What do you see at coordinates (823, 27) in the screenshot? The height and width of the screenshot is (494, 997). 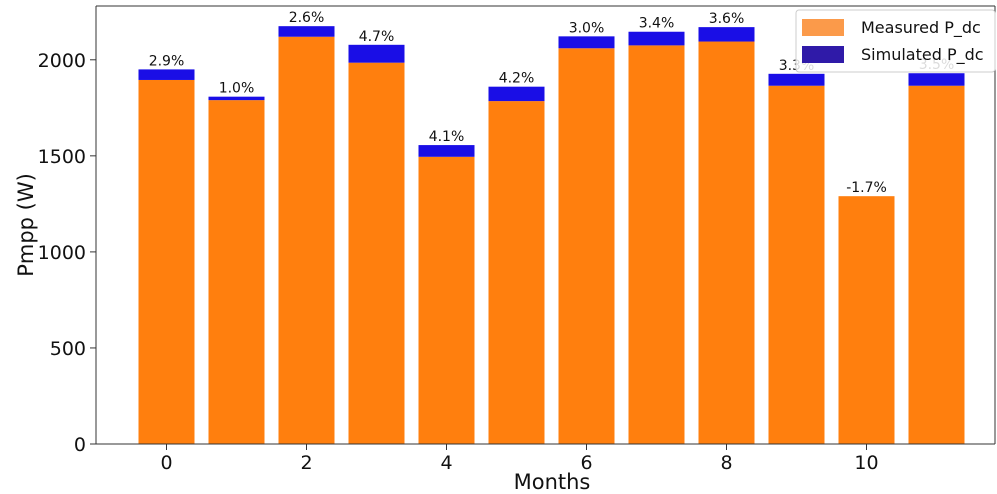 I see `legend-swatch-measured` at bounding box center [823, 27].